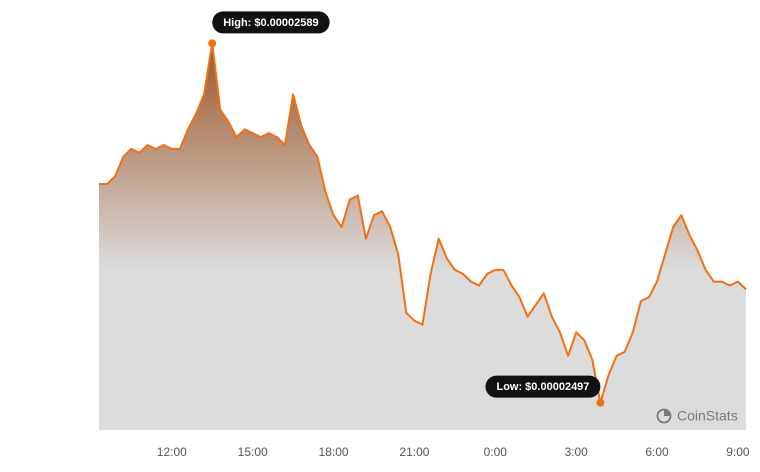 The image size is (760, 472). What do you see at coordinates (414, 452) in the screenshot?
I see `x-tick-label: 21:00` at bounding box center [414, 452].